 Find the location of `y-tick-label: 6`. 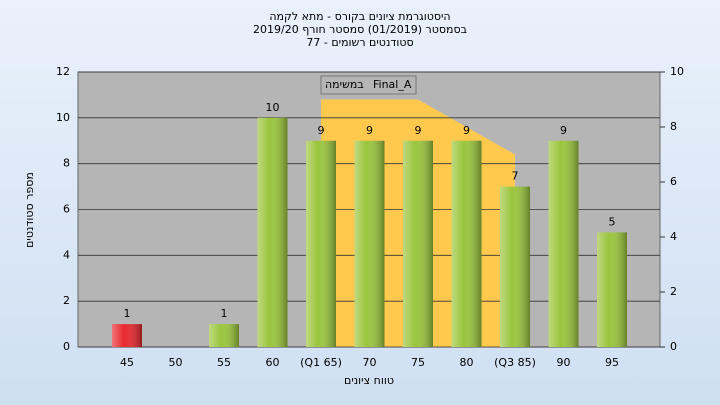

y-tick-label: 6 is located at coordinates (66, 209).